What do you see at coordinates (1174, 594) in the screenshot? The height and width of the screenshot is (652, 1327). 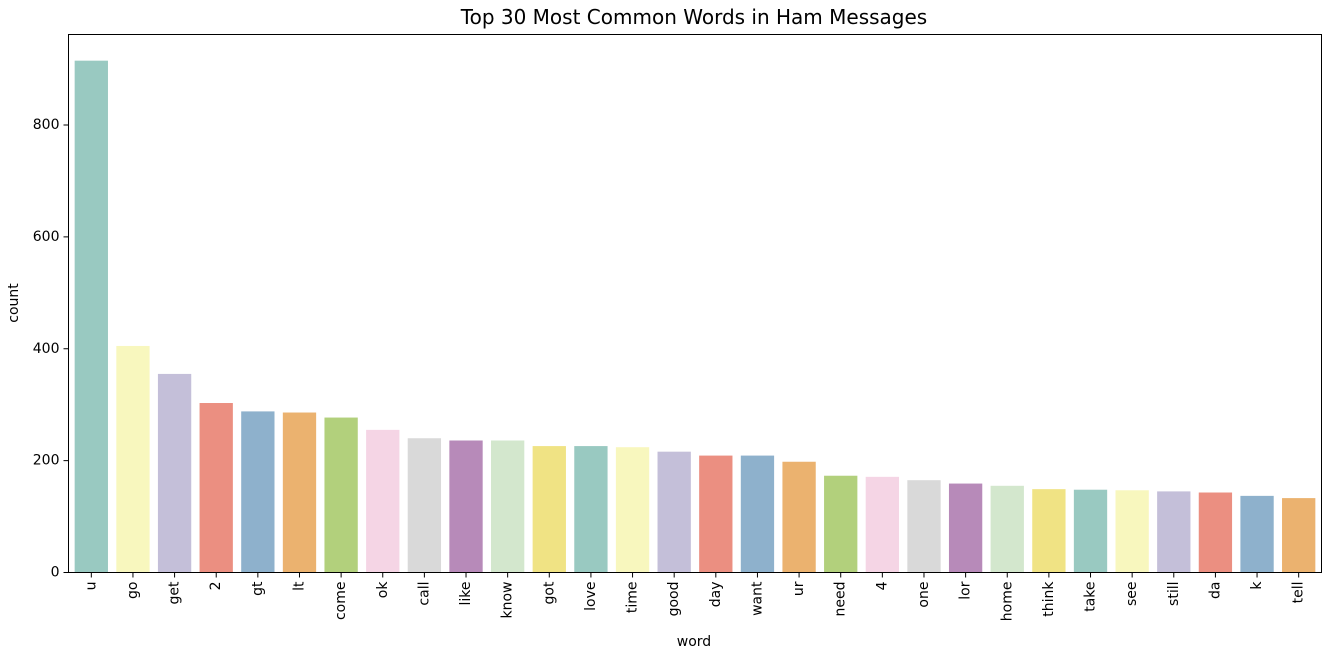 I see `x-tick-label: still` at bounding box center [1174, 594].